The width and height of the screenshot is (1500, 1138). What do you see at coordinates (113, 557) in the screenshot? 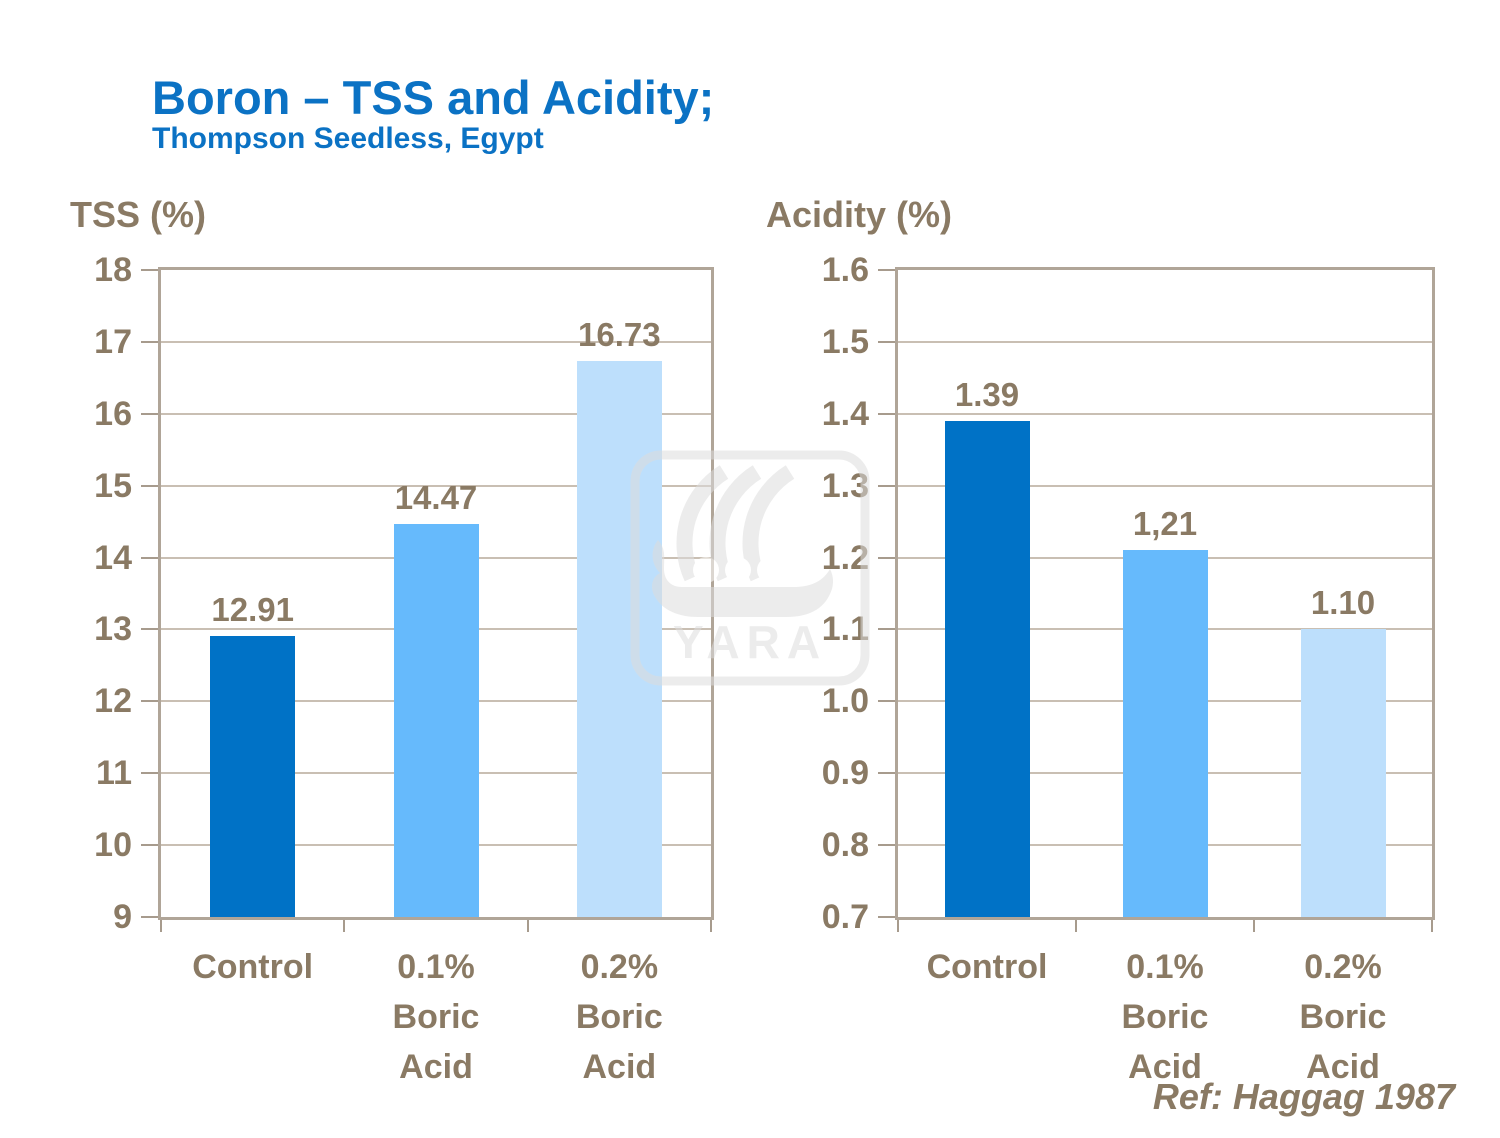
I see `y-axis-tick-label: 14` at bounding box center [113, 557].